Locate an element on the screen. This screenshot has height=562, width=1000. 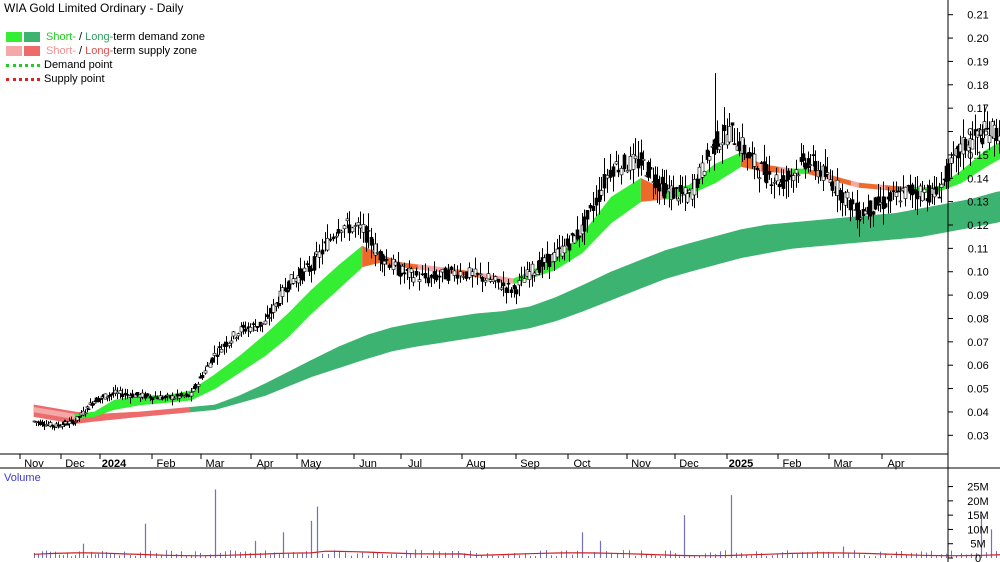
short-term-supply-overlay is located at coordinates (868, 186).